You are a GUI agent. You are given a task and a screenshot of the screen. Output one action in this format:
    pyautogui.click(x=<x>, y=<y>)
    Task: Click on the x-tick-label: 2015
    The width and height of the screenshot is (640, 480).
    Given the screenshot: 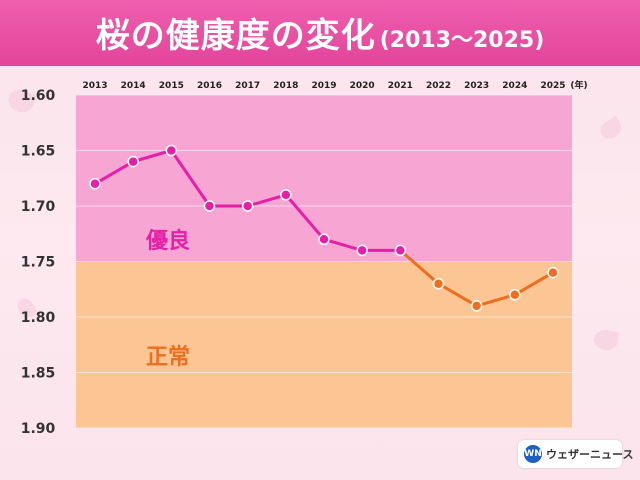 What is the action you would take?
    pyautogui.click(x=171, y=86)
    